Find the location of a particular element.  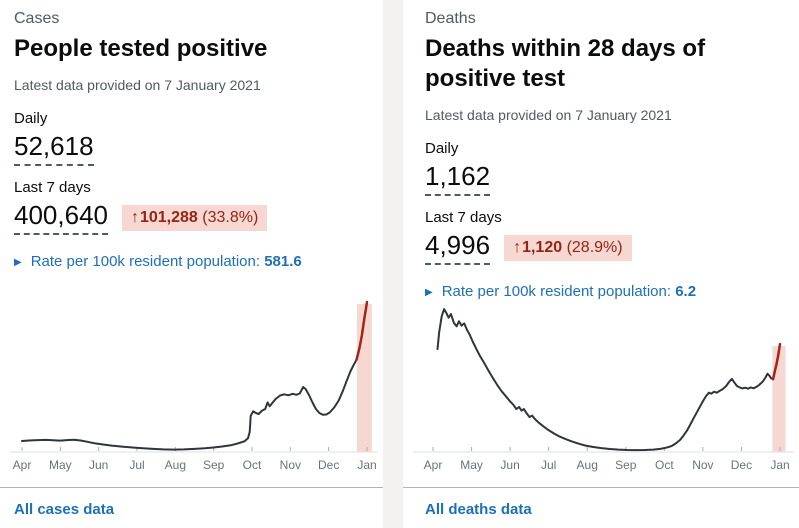

change-percent: (33.8%) is located at coordinates (230, 217).